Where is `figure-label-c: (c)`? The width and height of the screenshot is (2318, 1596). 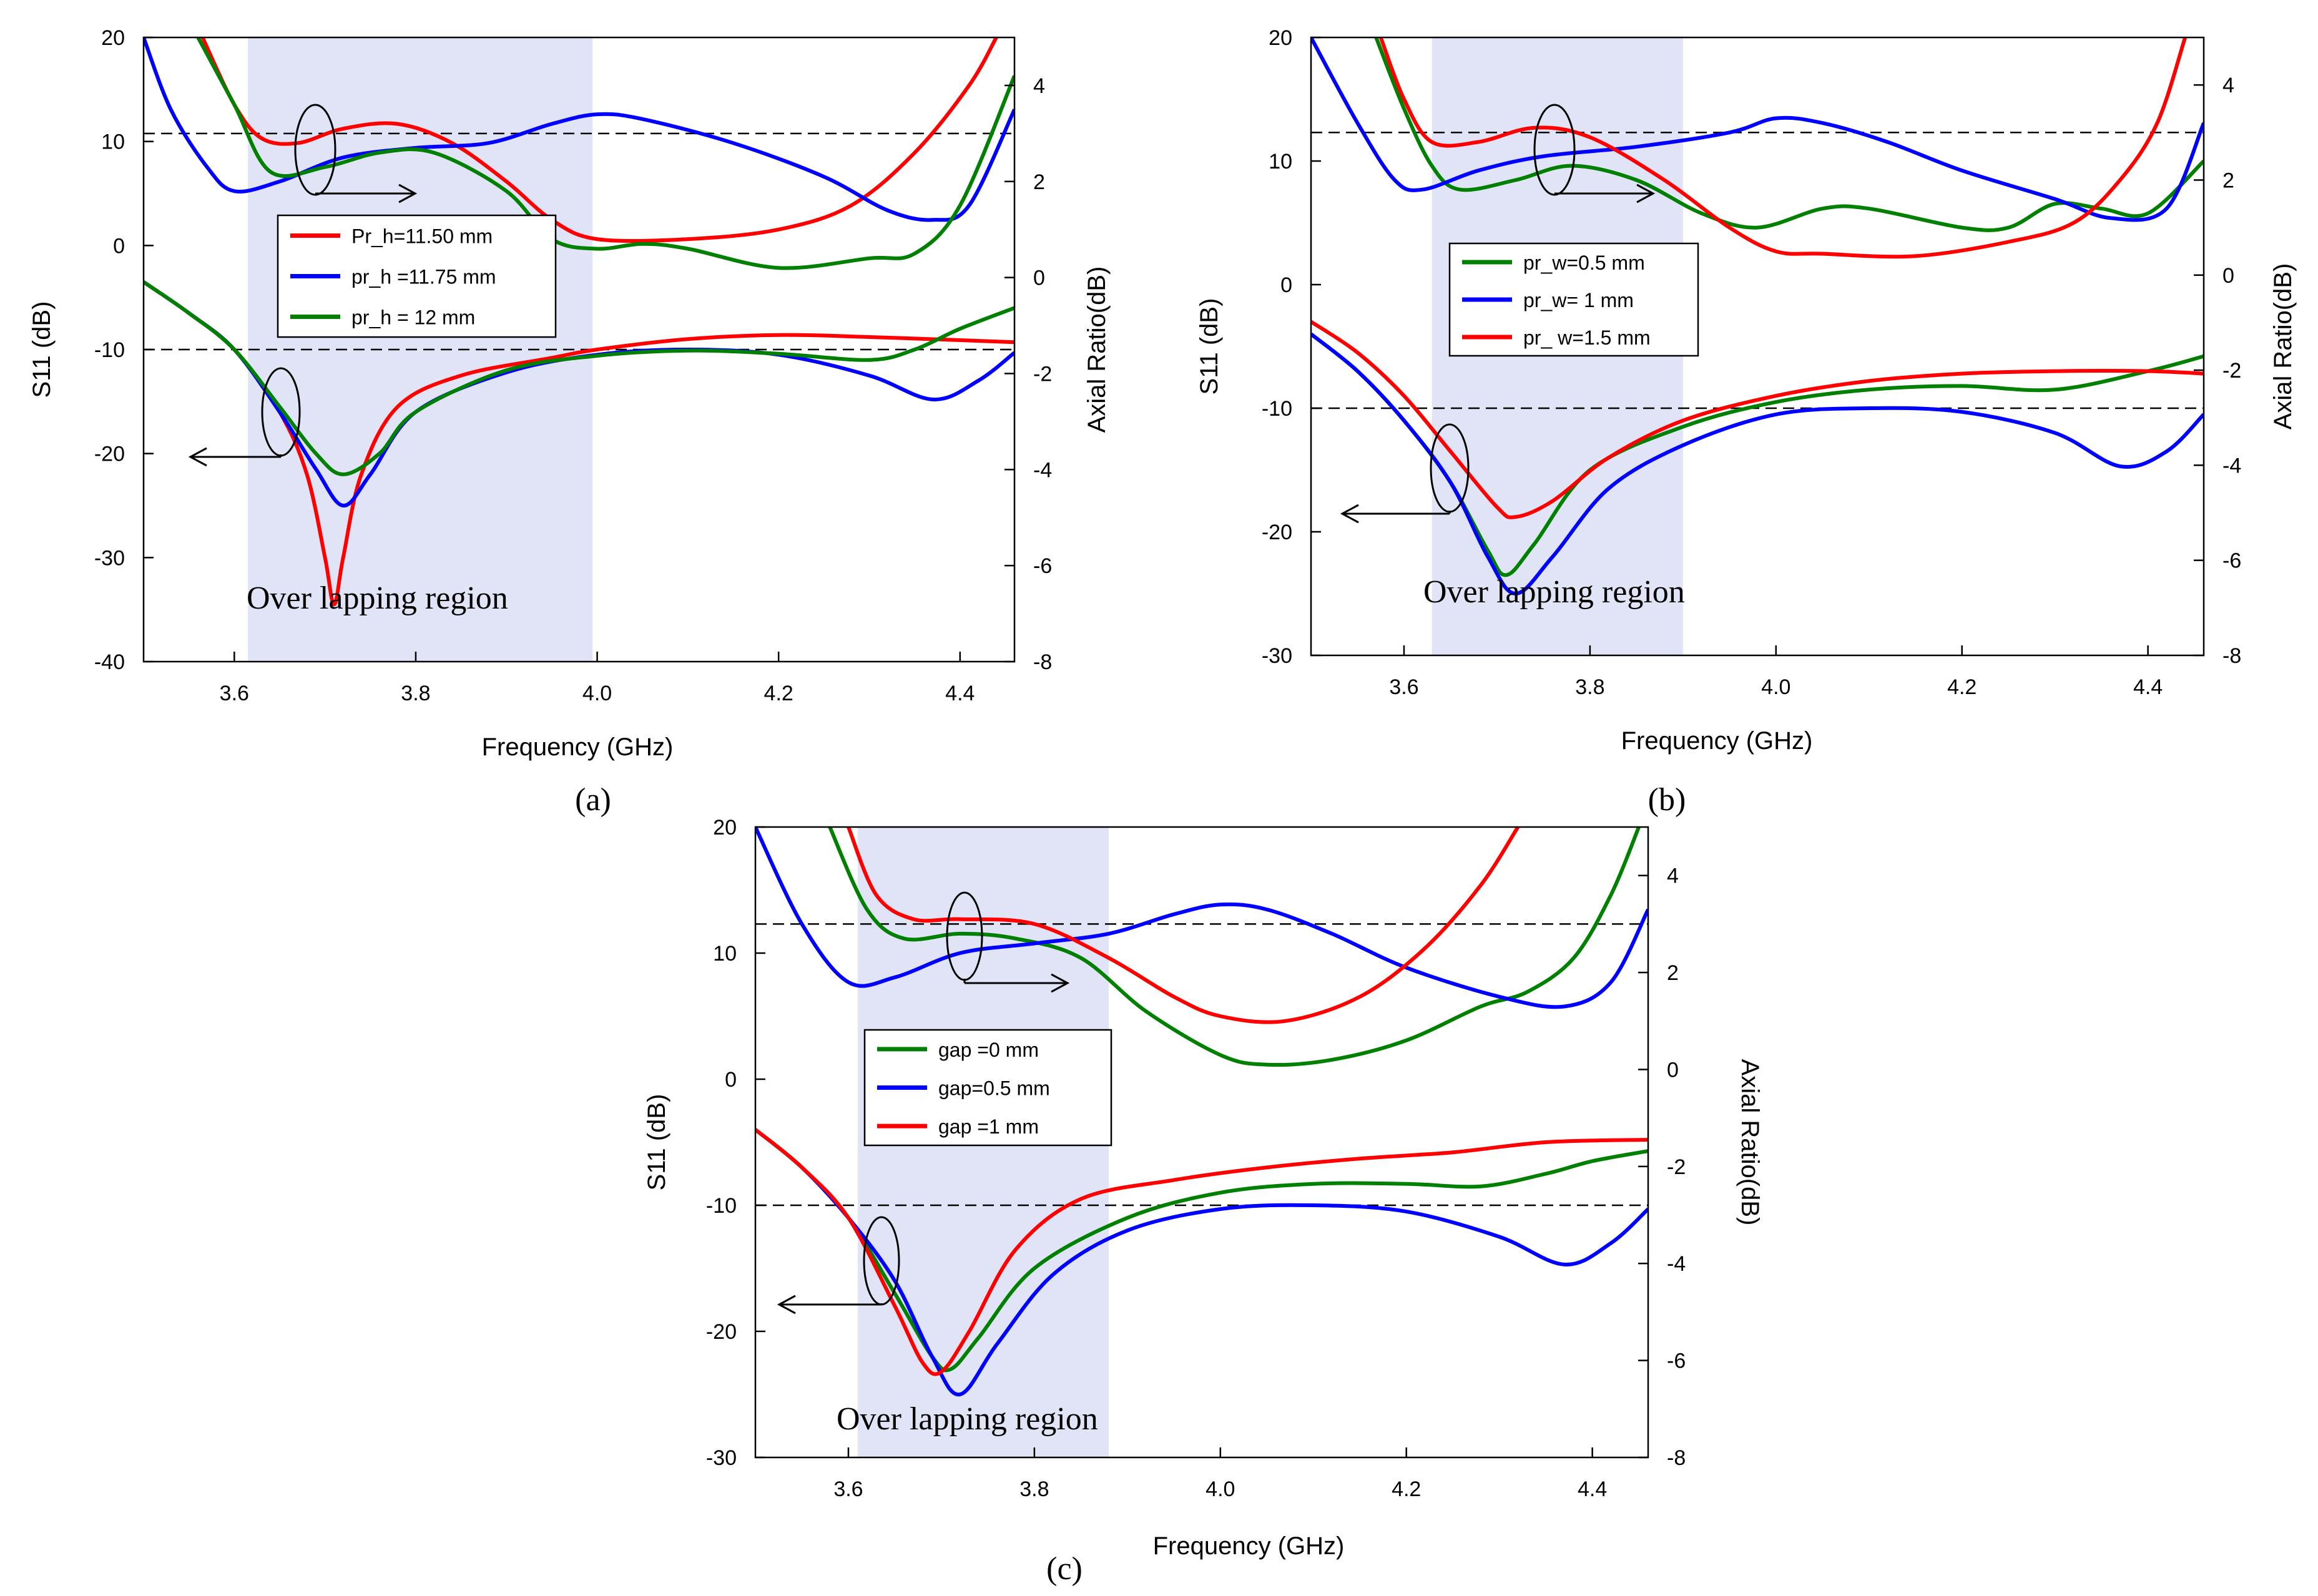 figure-label-c: (c) is located at coordinates (1064, 1569).